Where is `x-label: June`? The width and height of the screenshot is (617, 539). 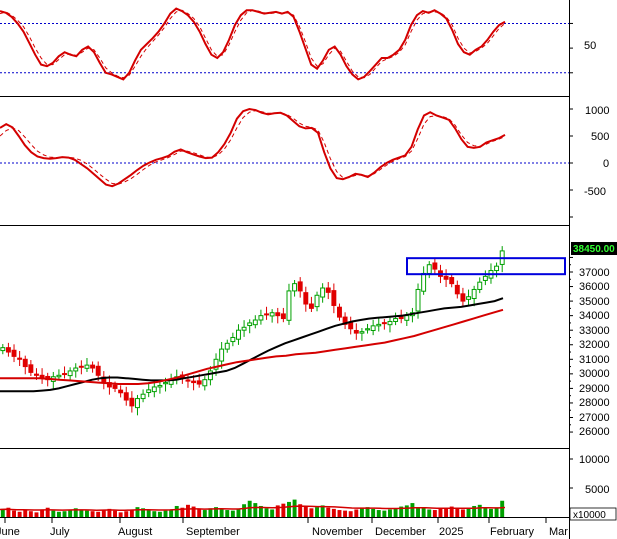
x-label: June is located at coordinates (10, 532).